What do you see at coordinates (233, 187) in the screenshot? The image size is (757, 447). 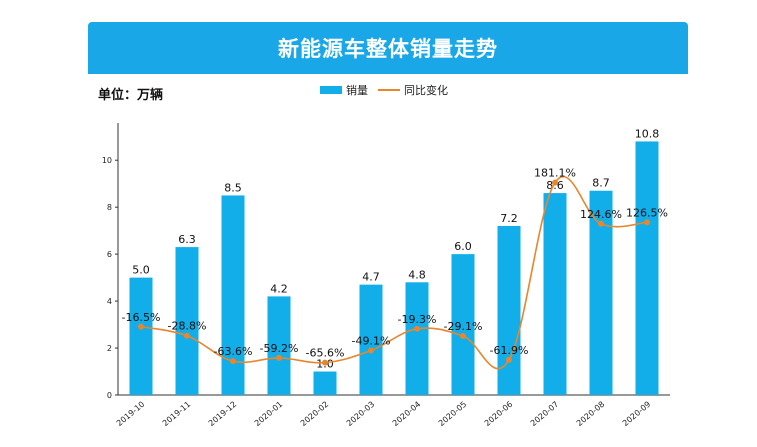 I see `bar-value-label: 8.5` at bounding box center [233, 187].